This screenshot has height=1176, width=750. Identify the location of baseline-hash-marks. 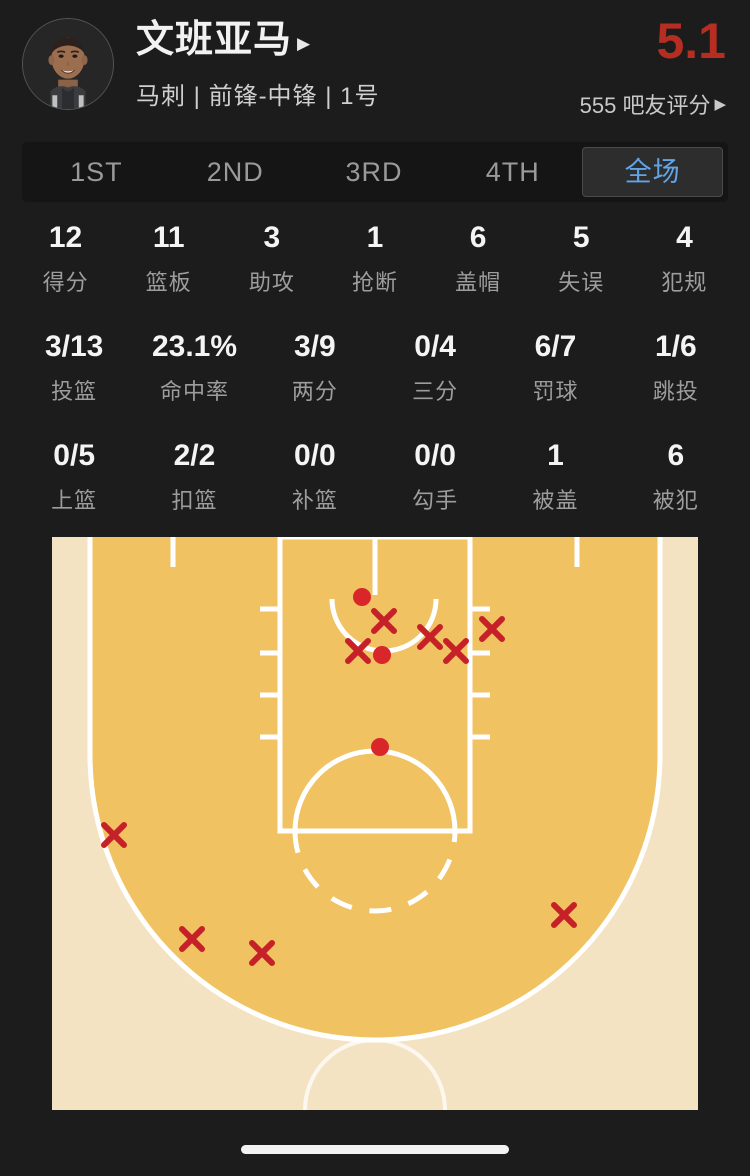
(375, 552).